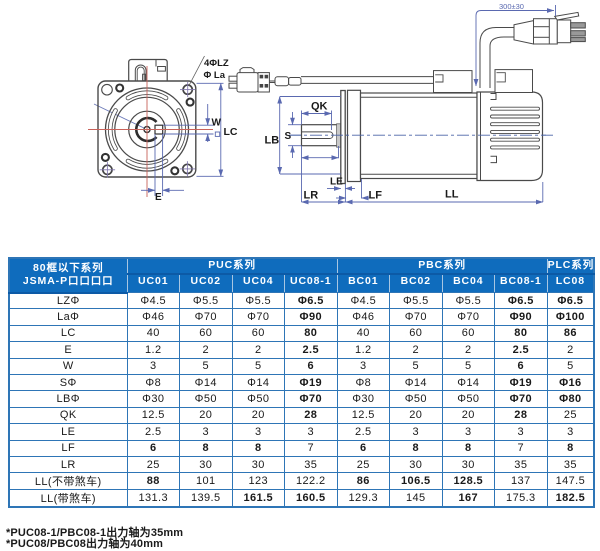  Describe the element at coordinates (288, 136) in the screenshot. I see `svg-text: S` at that location.